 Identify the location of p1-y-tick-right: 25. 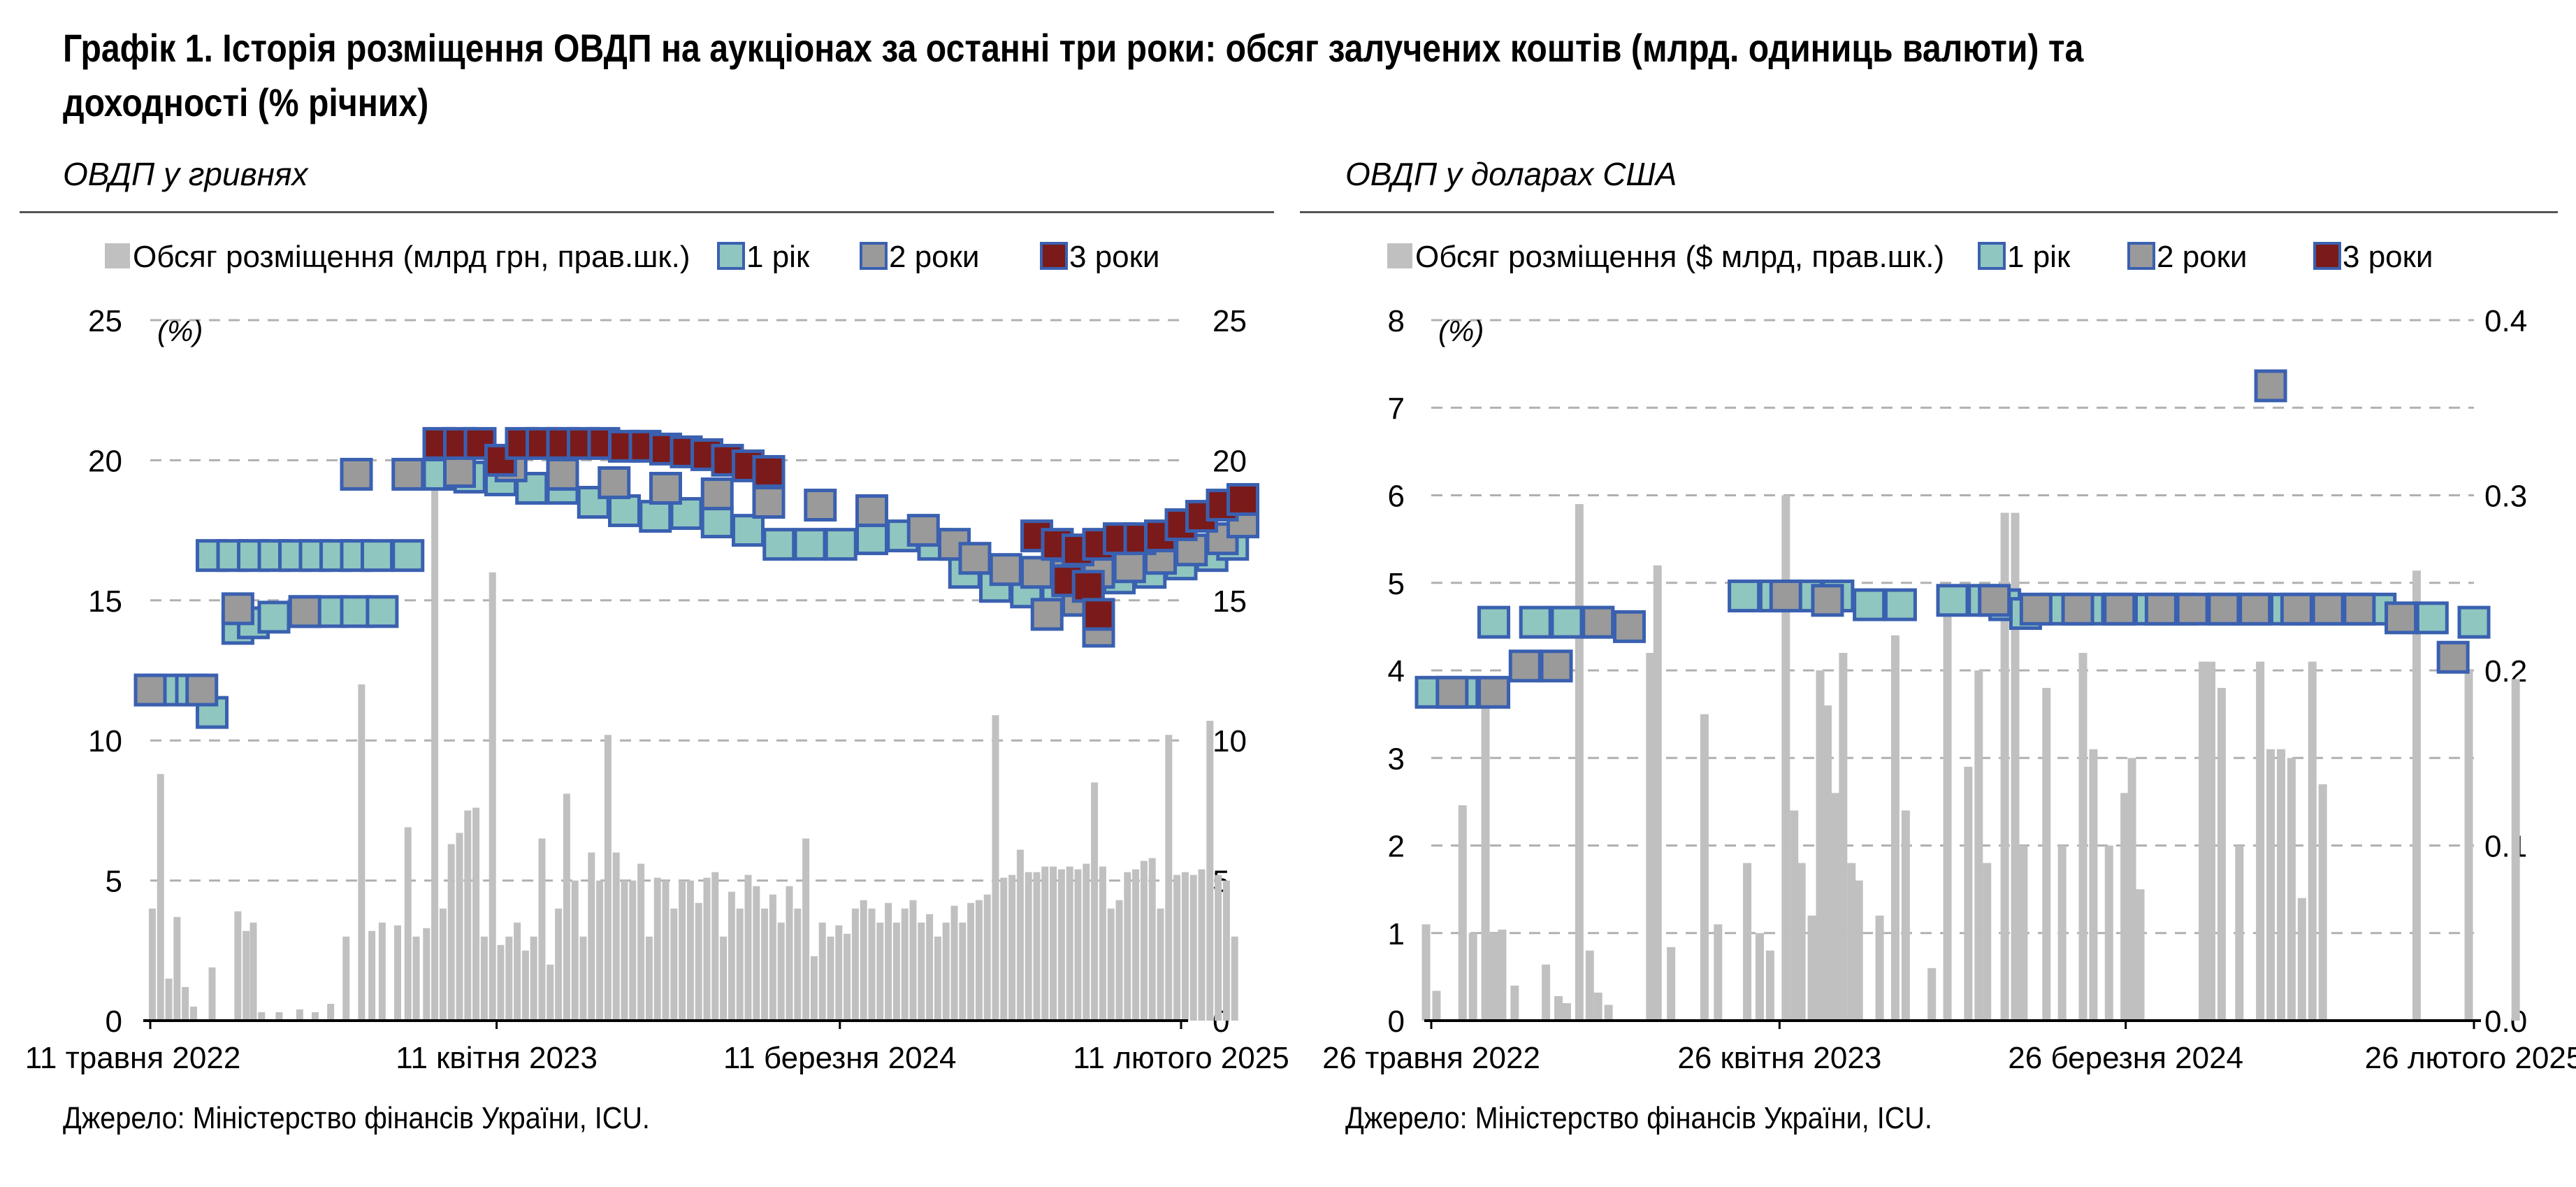
(1230, 321).